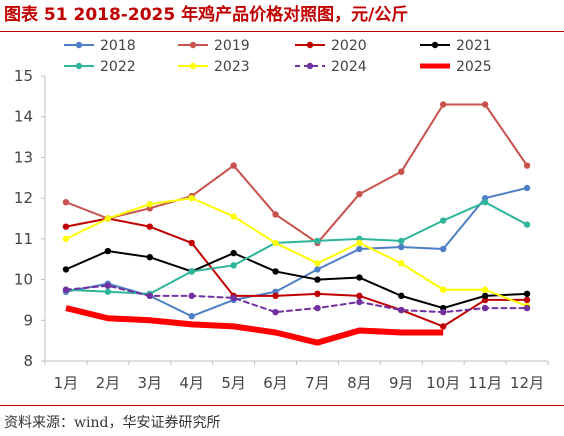 Image resolution: width=564 pixels, height=436 pixels. What do you see at coordinates (233, 383) in the screenshot?
I see `x-tick-label: 5月` at bounding box center [233, 383].